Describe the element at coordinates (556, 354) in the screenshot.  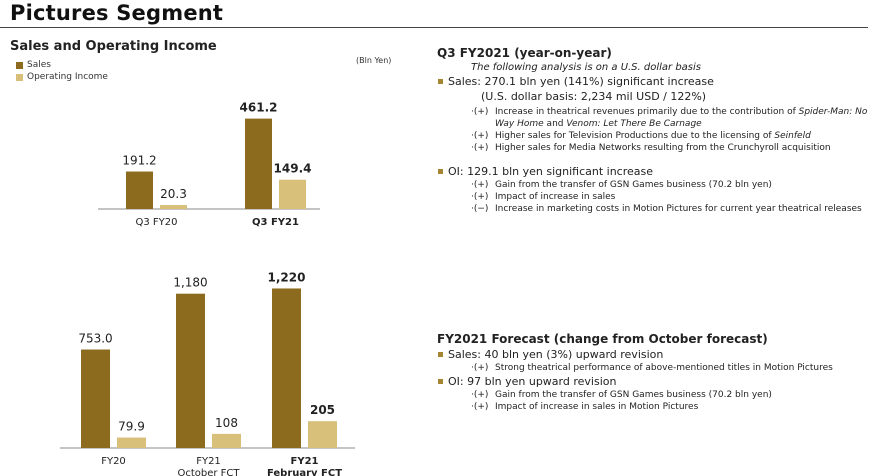
I see `forecast-sales-line: Sales: 40 bln yen (3%) upward revision` at that location.